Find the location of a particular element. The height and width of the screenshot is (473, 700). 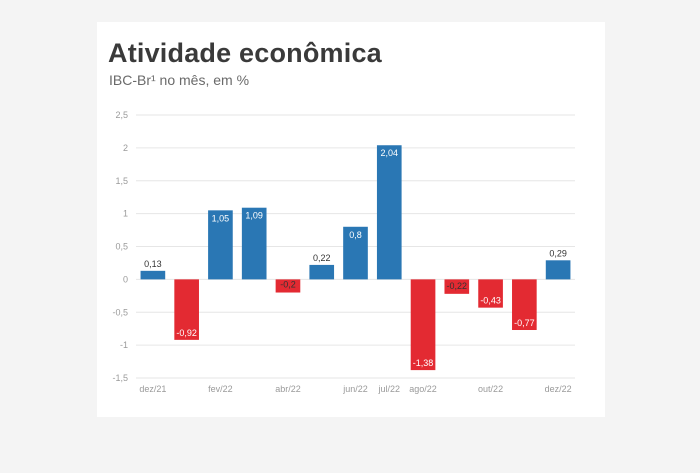

y-tick-label: -1 is located at coordinates (124, 345).